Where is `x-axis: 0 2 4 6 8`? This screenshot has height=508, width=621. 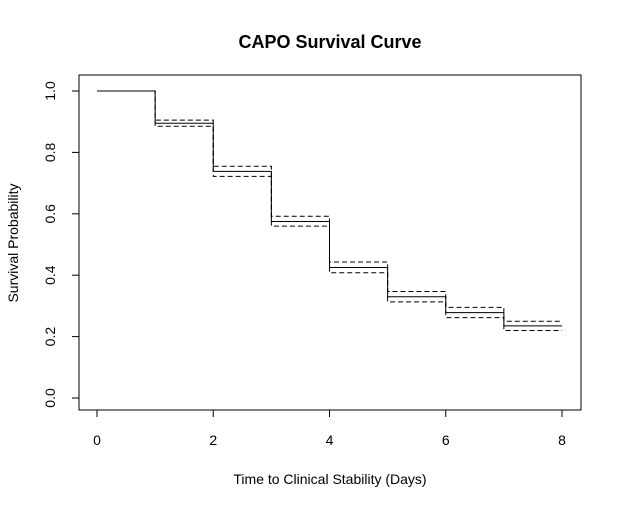 x-axis: 0 2 4 6 8 is located at coordinates (329, 428).